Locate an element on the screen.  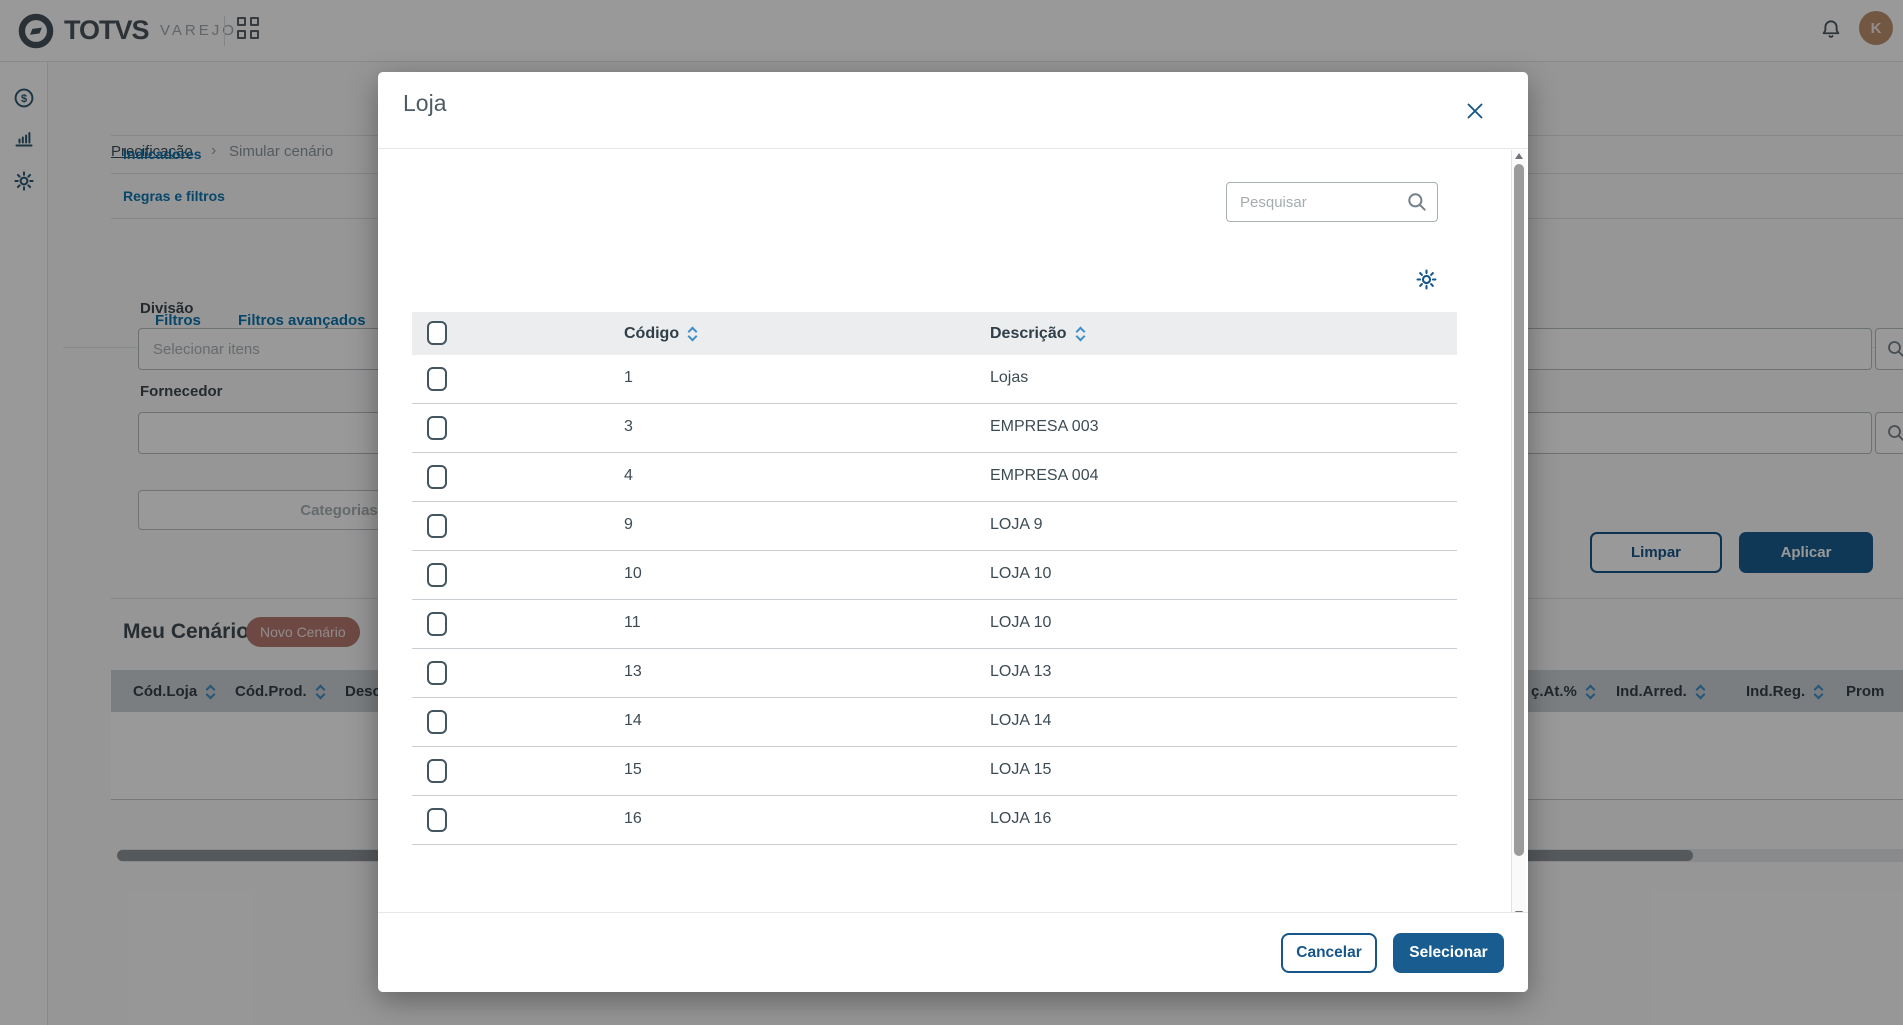
scroll-up-arrow-icon is located at coordinates (1519, 156).